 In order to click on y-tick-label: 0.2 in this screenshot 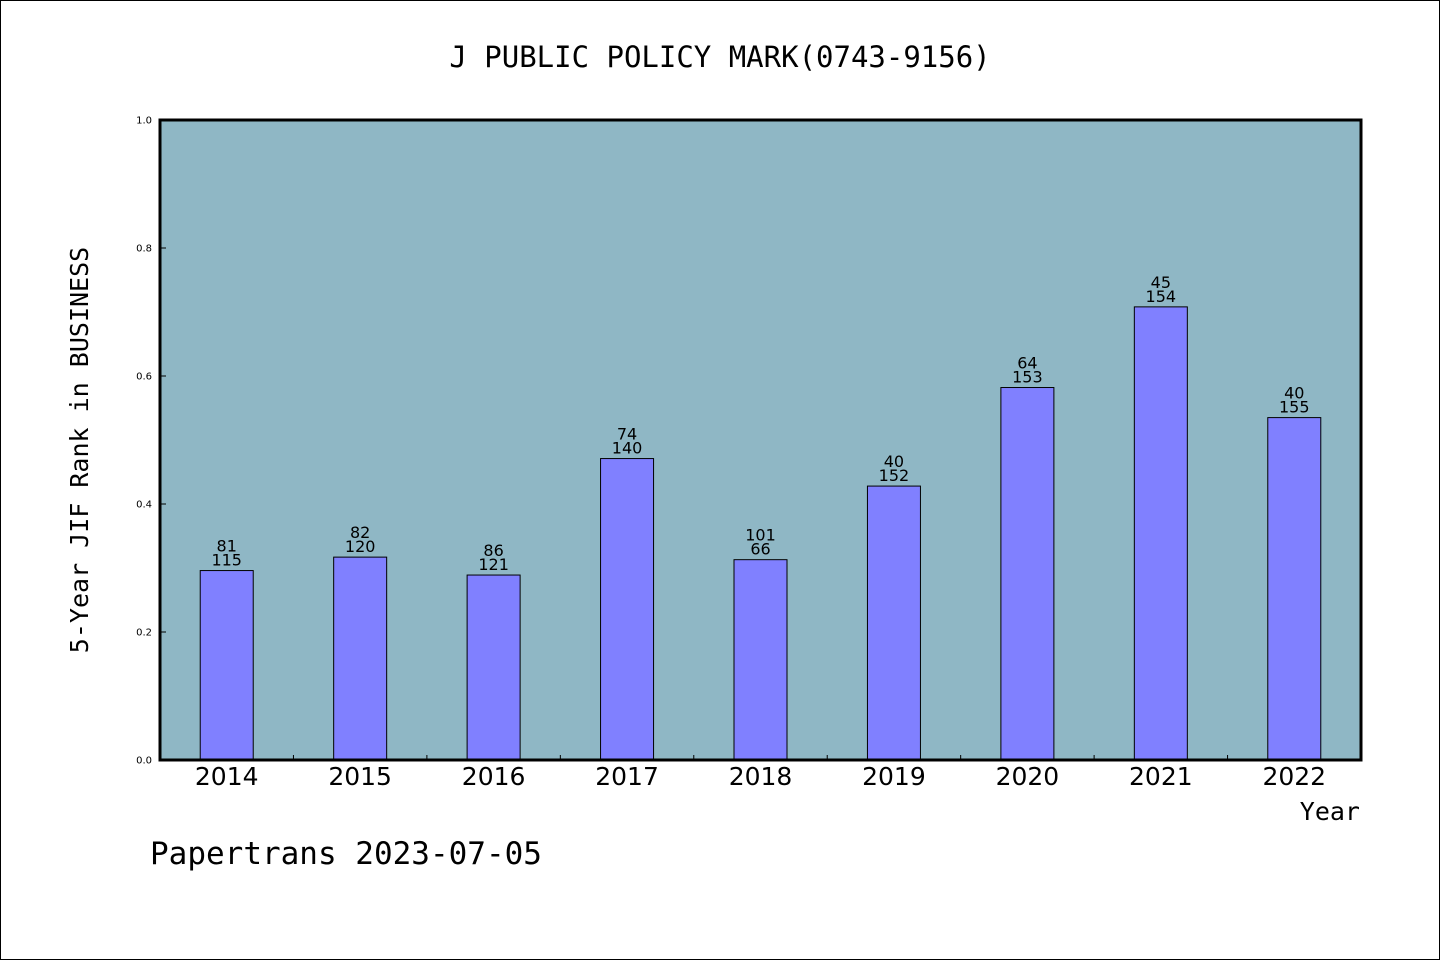, I will do `click(144, 633)`.